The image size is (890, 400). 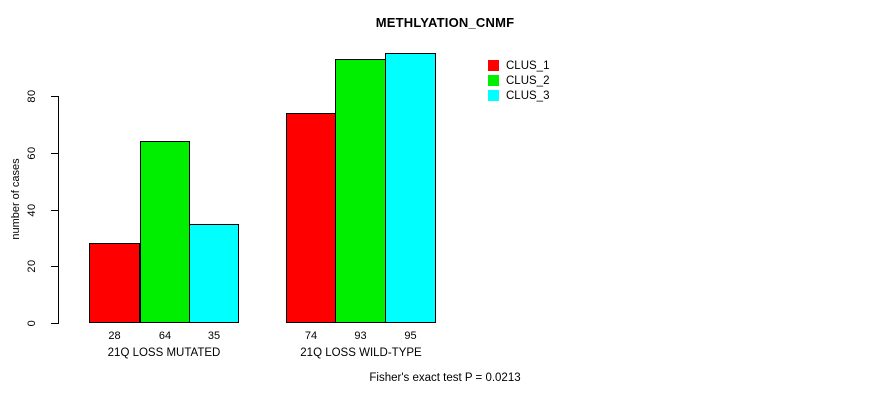 I want to click on bar-value-group1-clus2: 64, so click(x=165, y=336).